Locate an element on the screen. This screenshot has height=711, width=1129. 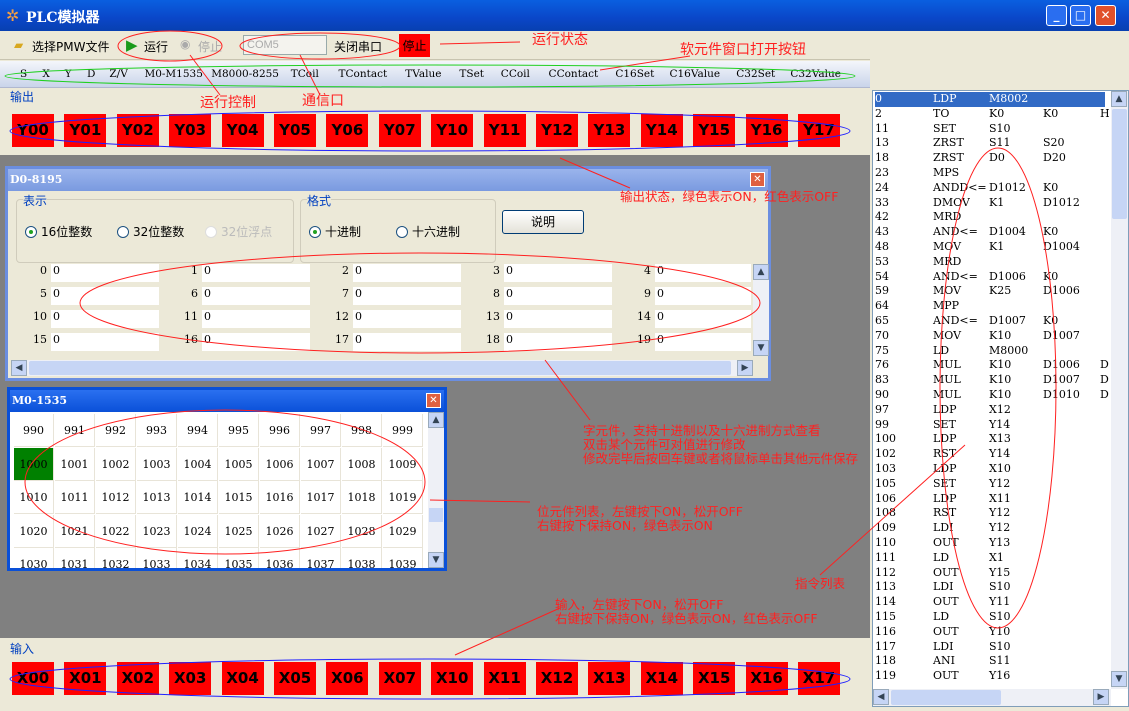
input-x14-button: X14 is located at coordinates (661, 678).